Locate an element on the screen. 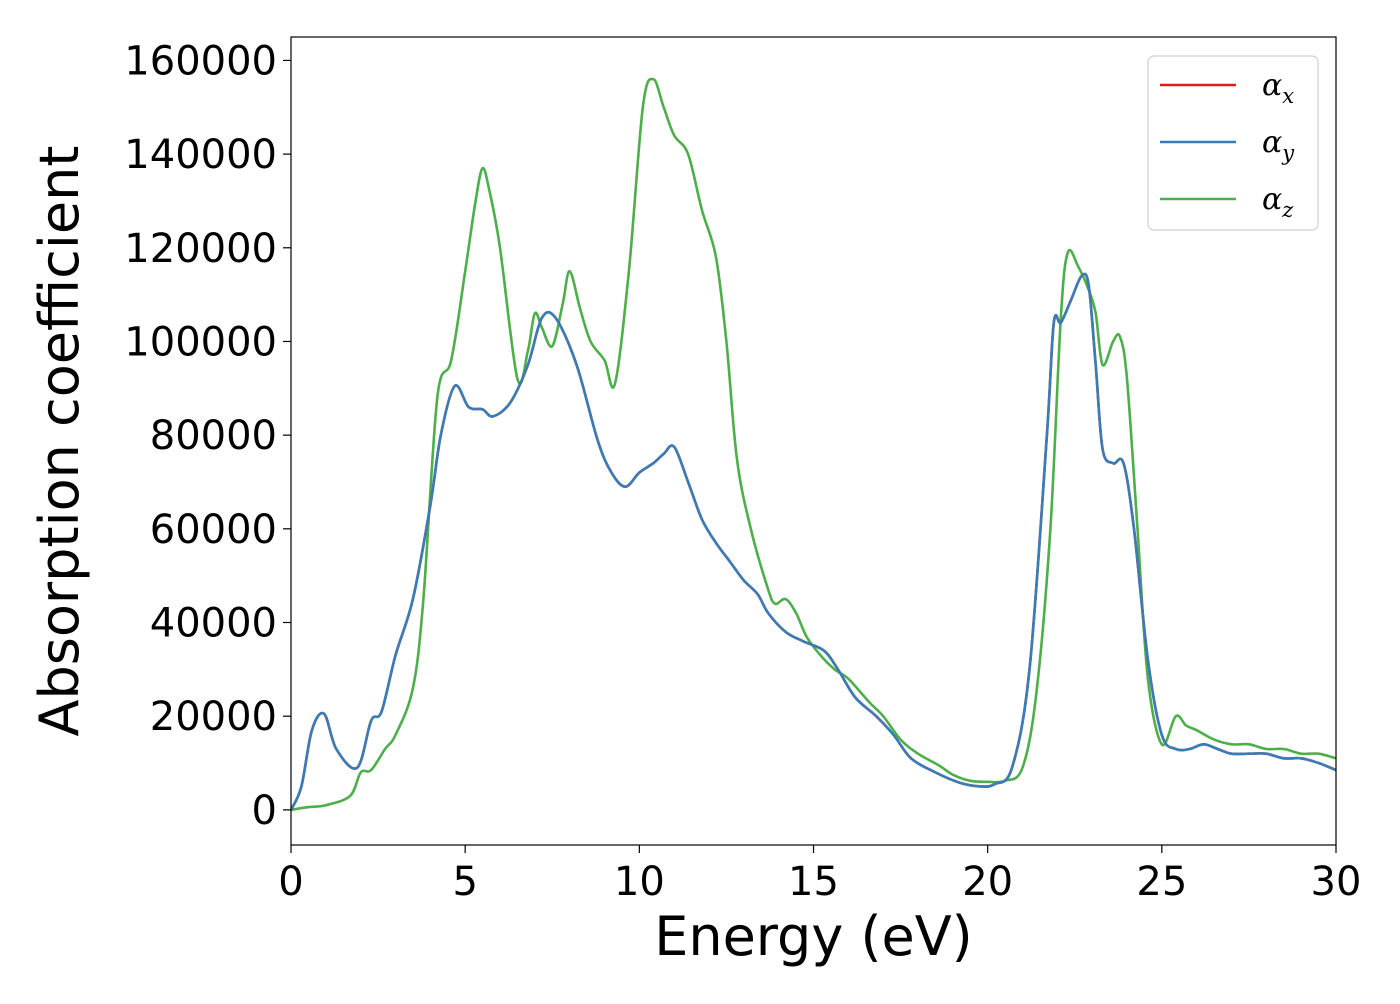 The height and width of the screenshot is (1004, 1400). x-tick-label: 0 is located at coordinates (290, 882).